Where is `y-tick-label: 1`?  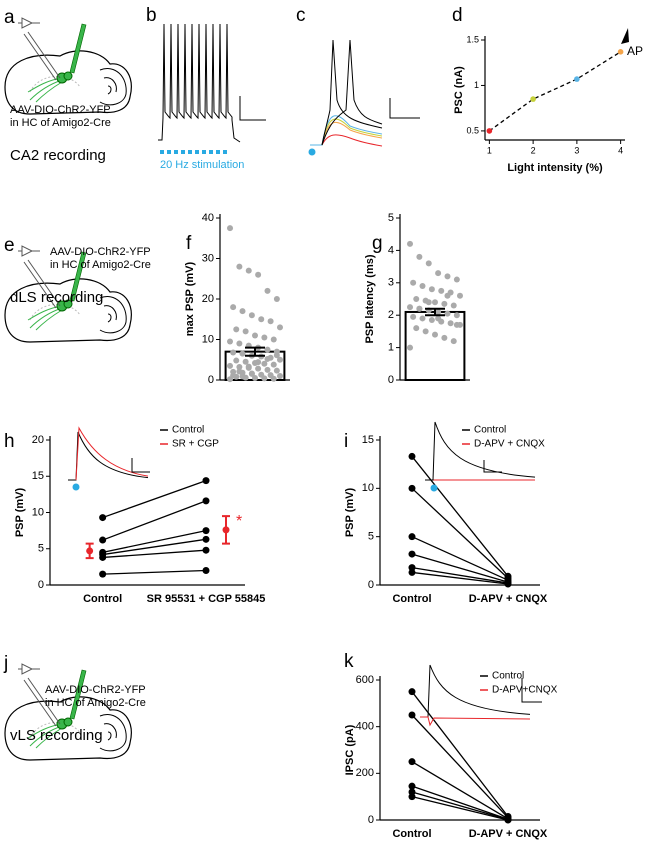
y-tick-label: 1 is located at coordinates (391, 348).